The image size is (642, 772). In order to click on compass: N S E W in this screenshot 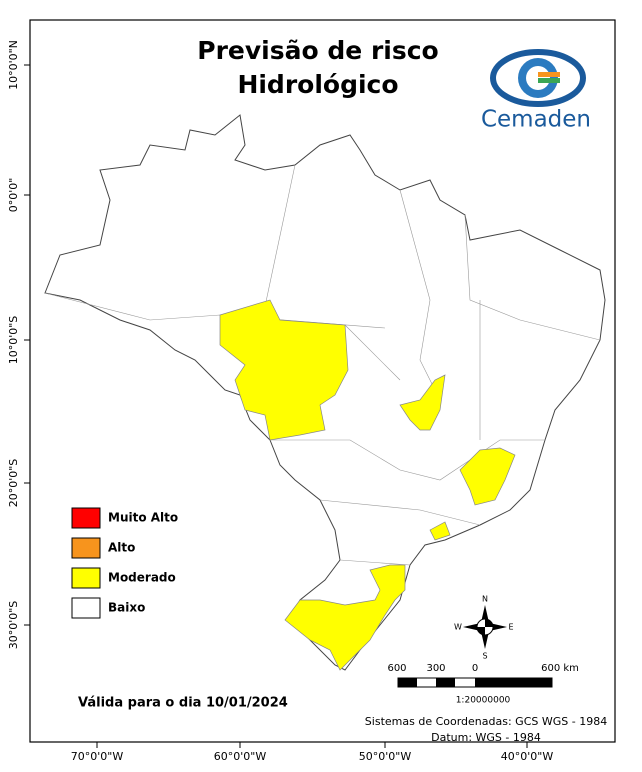, I will do `click(483, 628)`.